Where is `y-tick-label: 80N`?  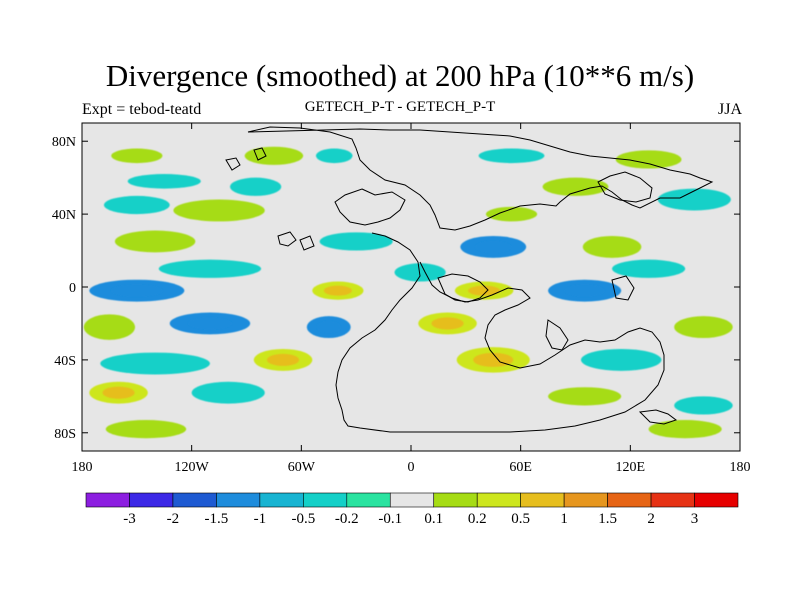
y-tick-label: 80N is located at coordinates (64, 142).